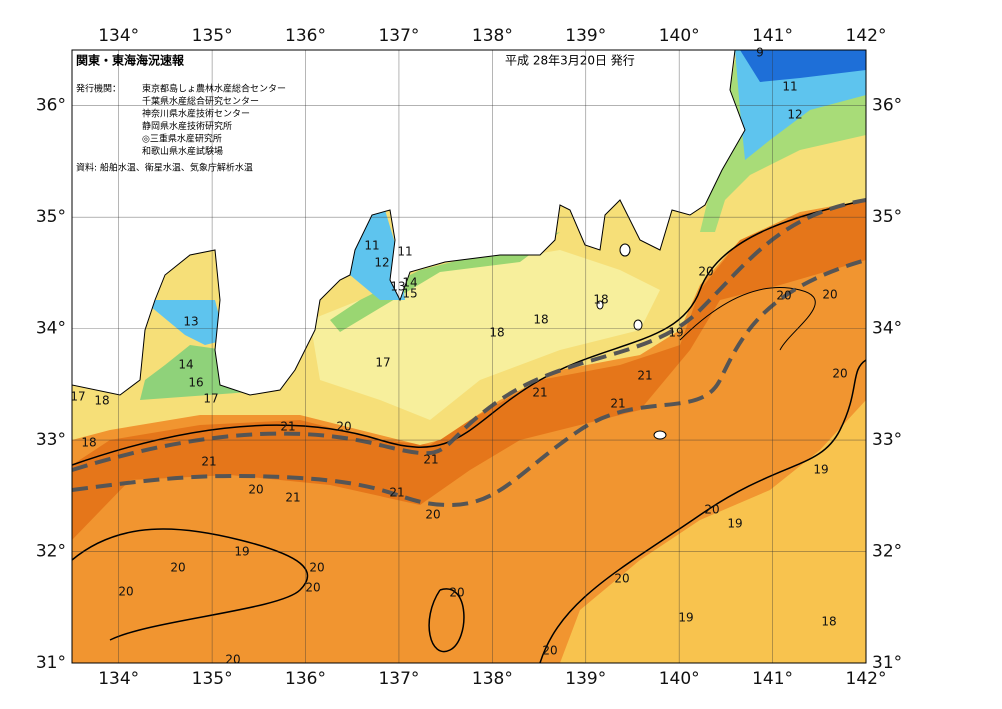 Image resolution: width=1002 pixels, height=709 pixels. Describe the element at coordinates (98, 89) in the screenshot. I see `issuer-label: 発行機関：` at that location.